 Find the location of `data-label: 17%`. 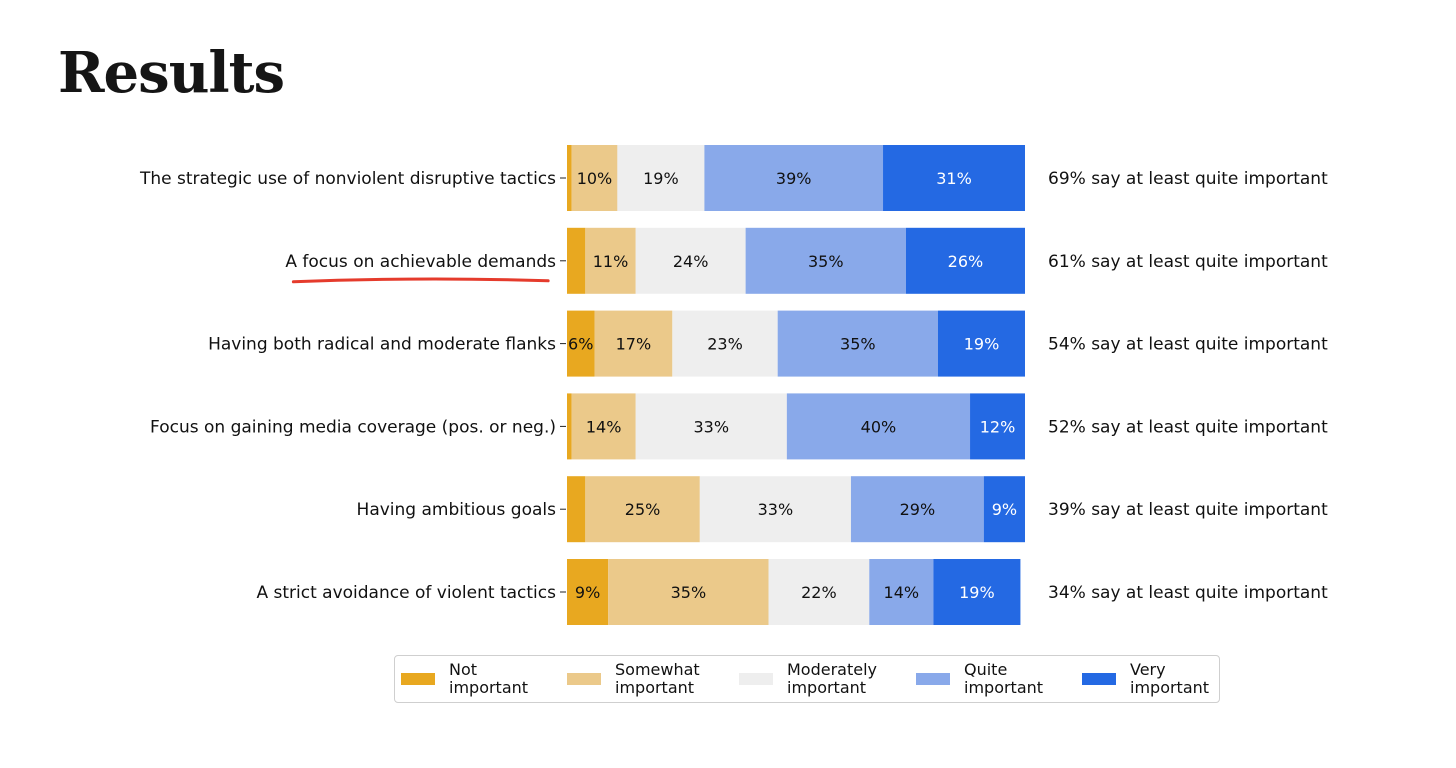

data-label: 17% is located at coordinates (634, 344).